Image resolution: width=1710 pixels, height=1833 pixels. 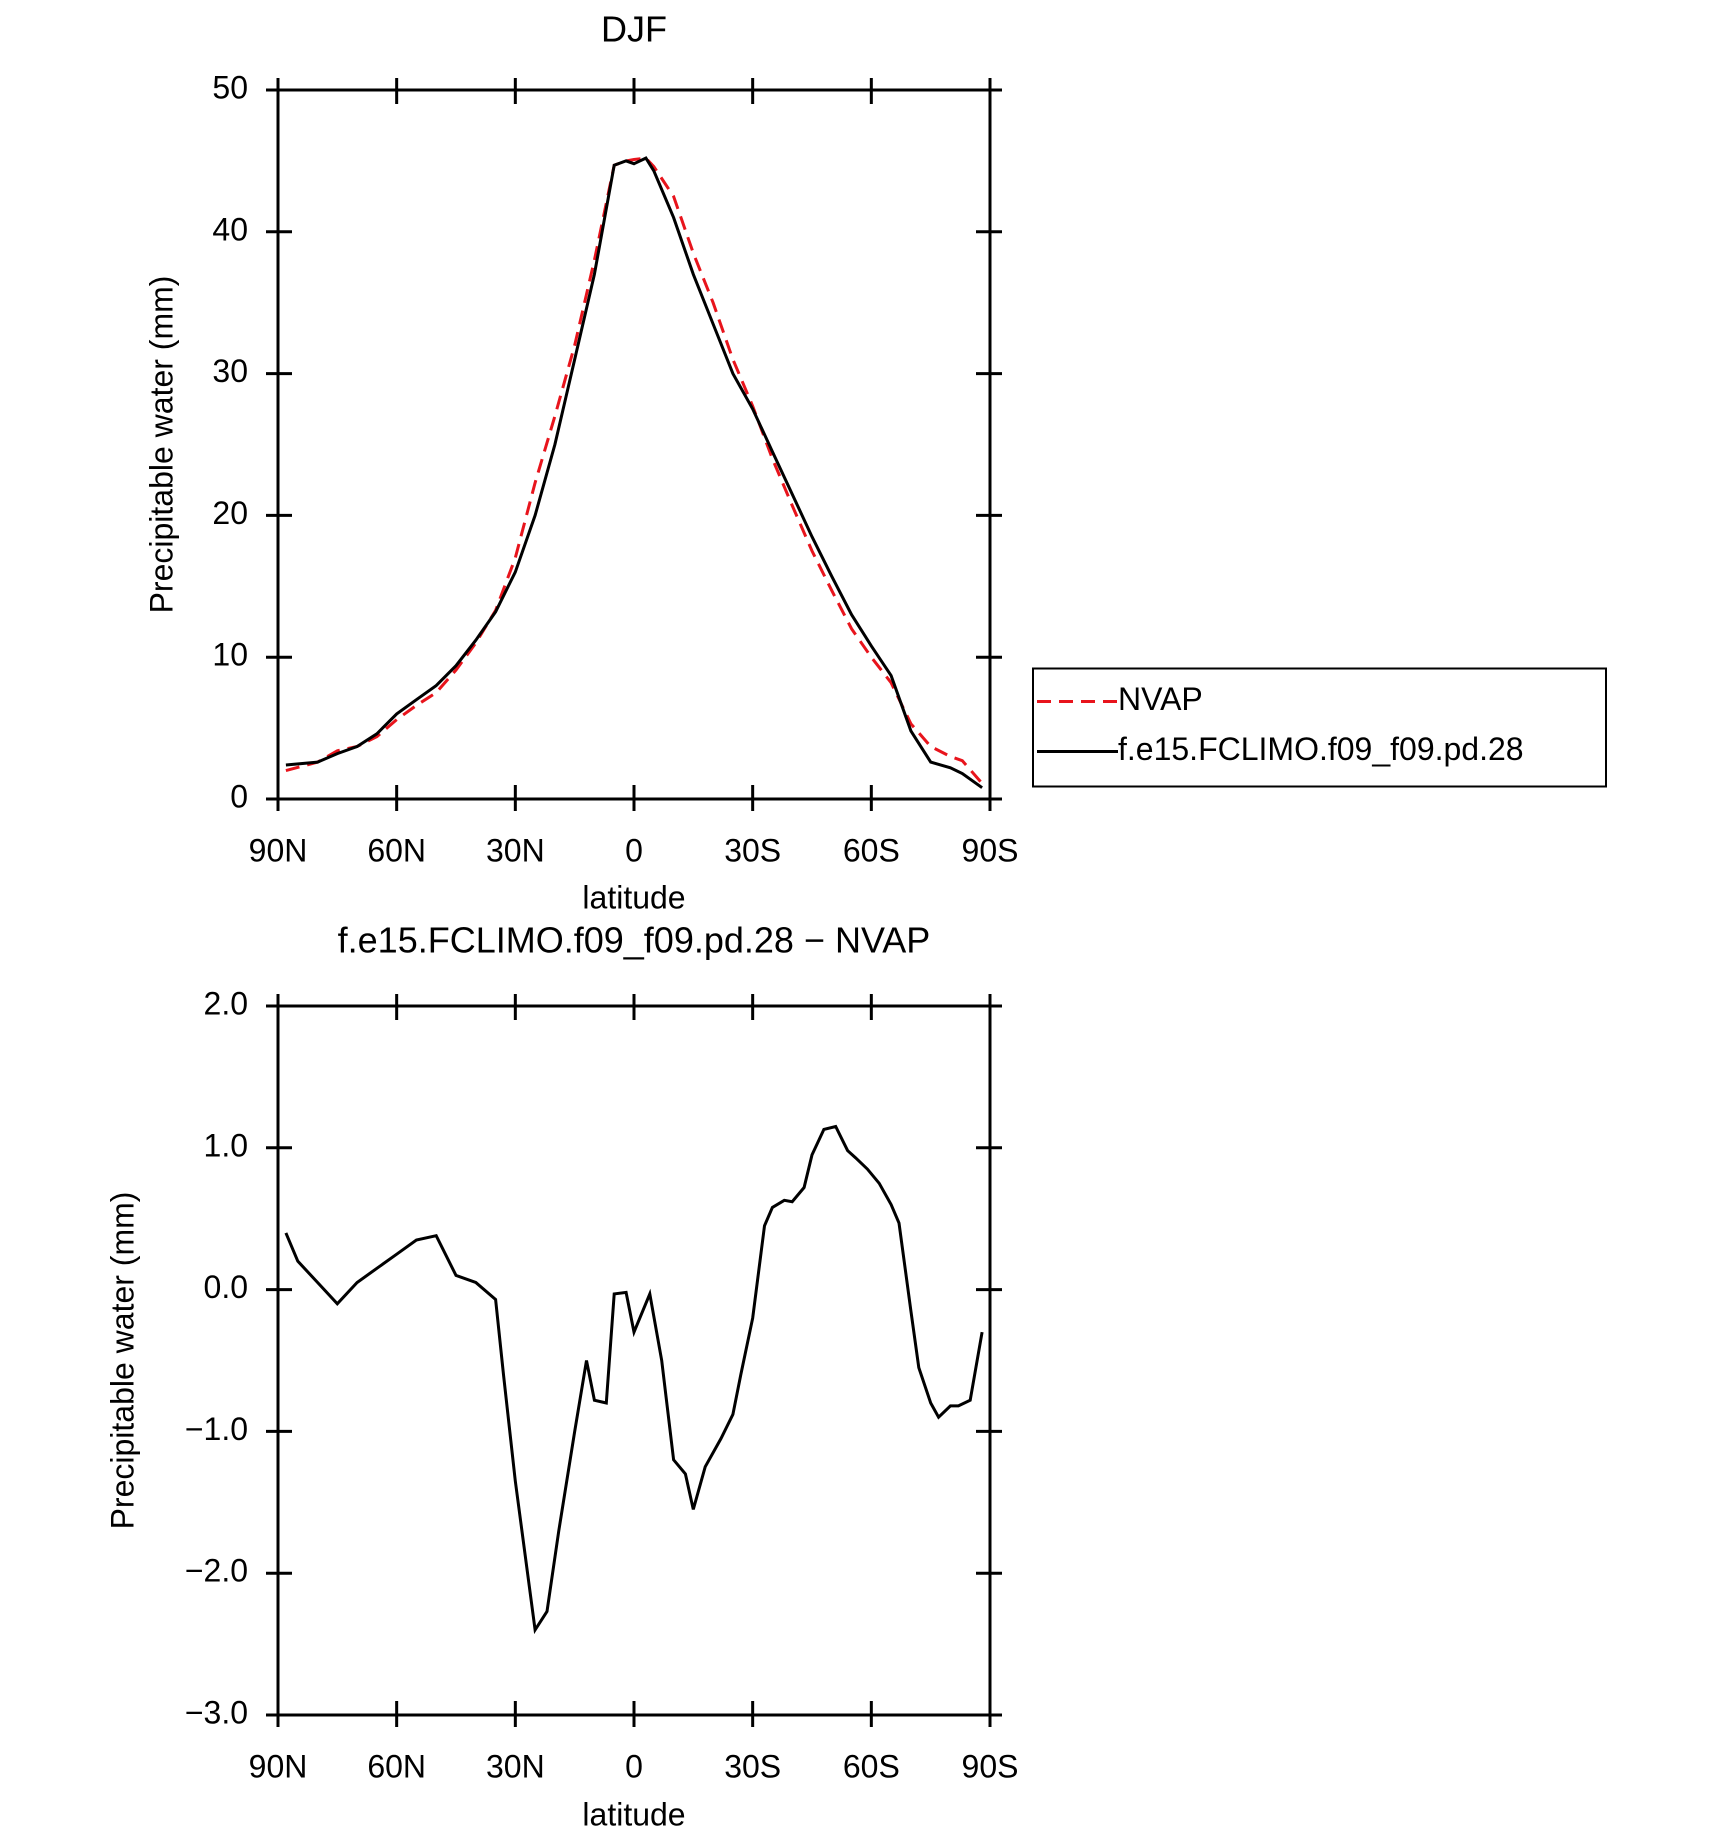 What do you see at coordinates (226, 1003) in the screenshot?
I see `y-tick-label: 2.0` at bounding box center [226, 1003].